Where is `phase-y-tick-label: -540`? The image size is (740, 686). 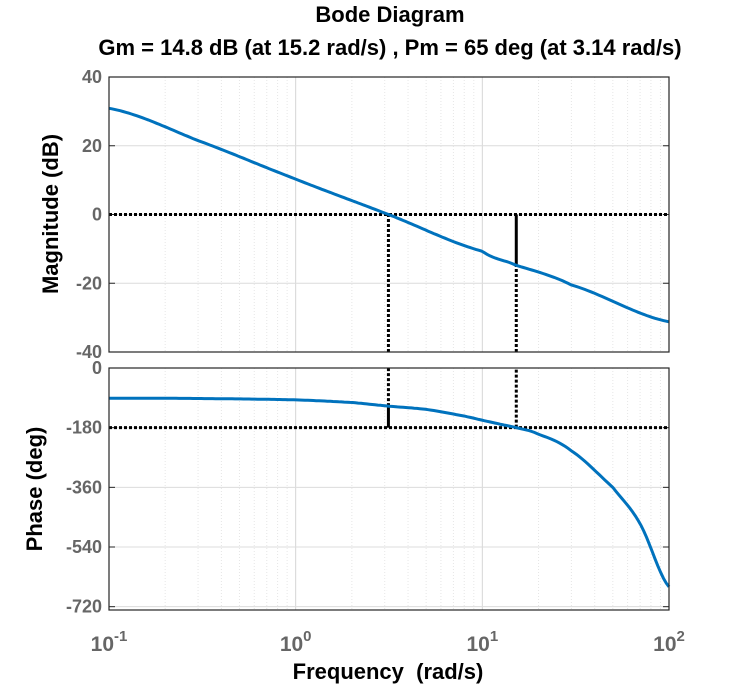
phase-y-tick-label: -540 is located at coordinates (84, 547).